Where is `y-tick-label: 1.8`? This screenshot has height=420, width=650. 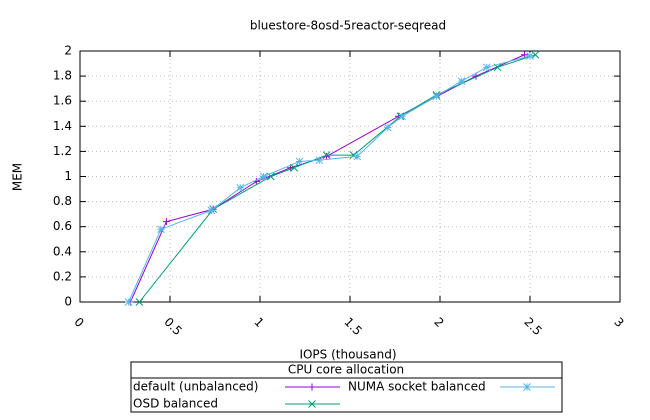 y-tick-label: 1.8 is located at coordinates (62, 76).